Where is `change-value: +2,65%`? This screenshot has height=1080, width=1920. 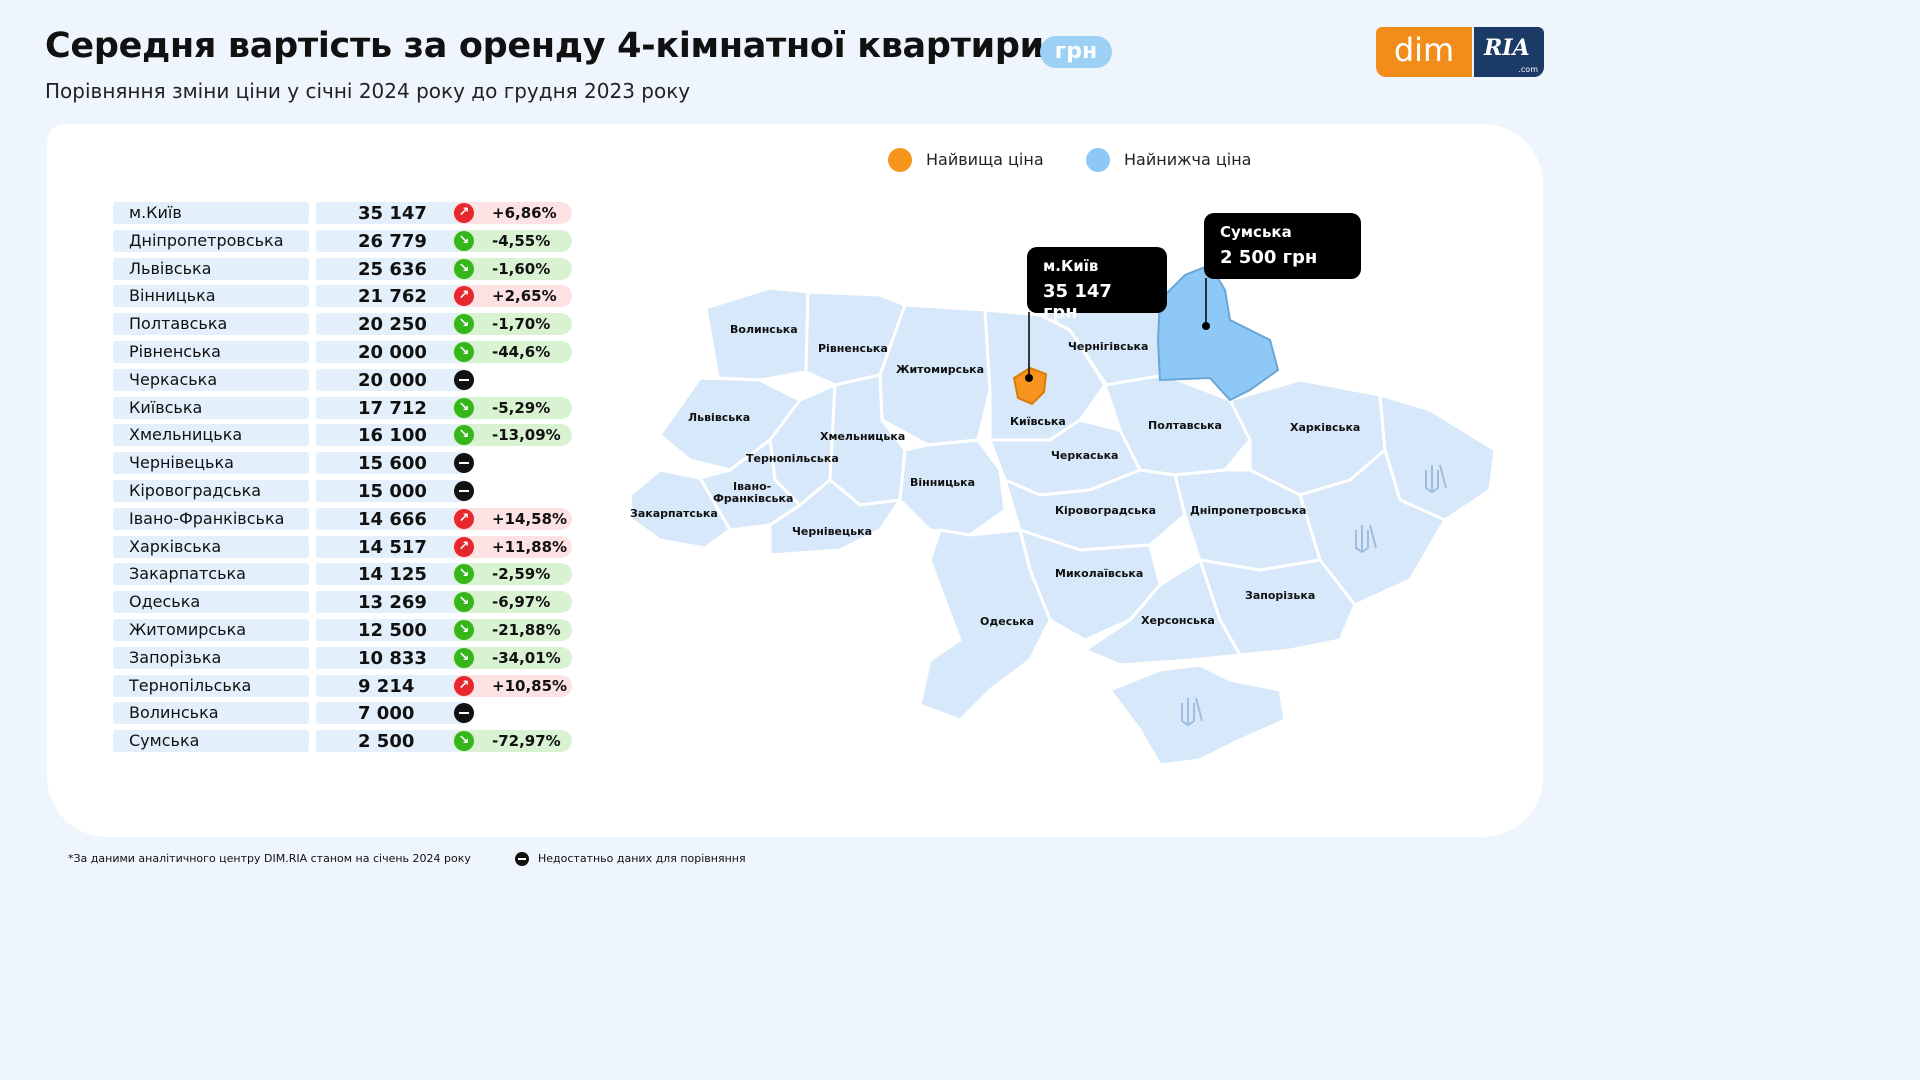
change-value: +2,65% is located at coordinates (512, 296).